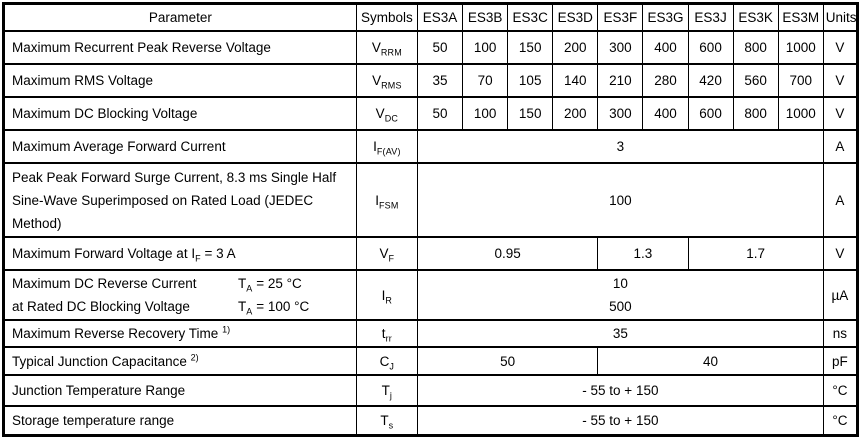 The width and height of the screenshot is (865, 439). What do you see at coordinates (194, 357) in the screenshot?
I see `superscript-note: 2)` at bounding box center [194, 357].